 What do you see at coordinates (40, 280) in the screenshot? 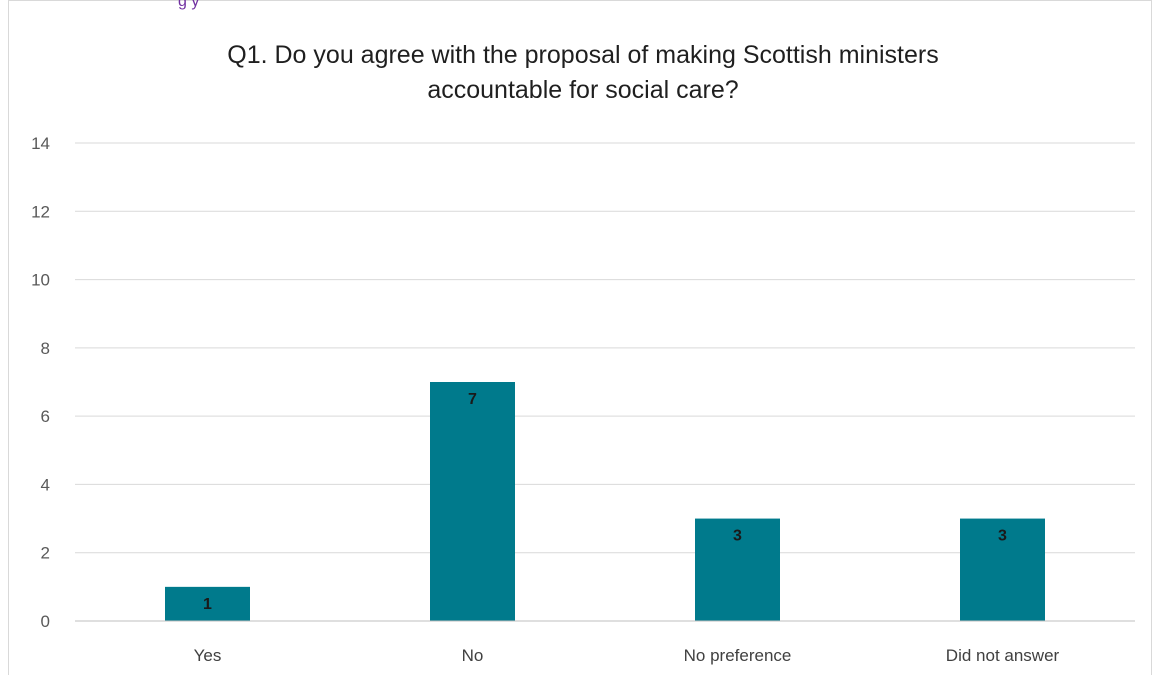
I see `y-tick-label: 10` at bounding box center [40, 280].